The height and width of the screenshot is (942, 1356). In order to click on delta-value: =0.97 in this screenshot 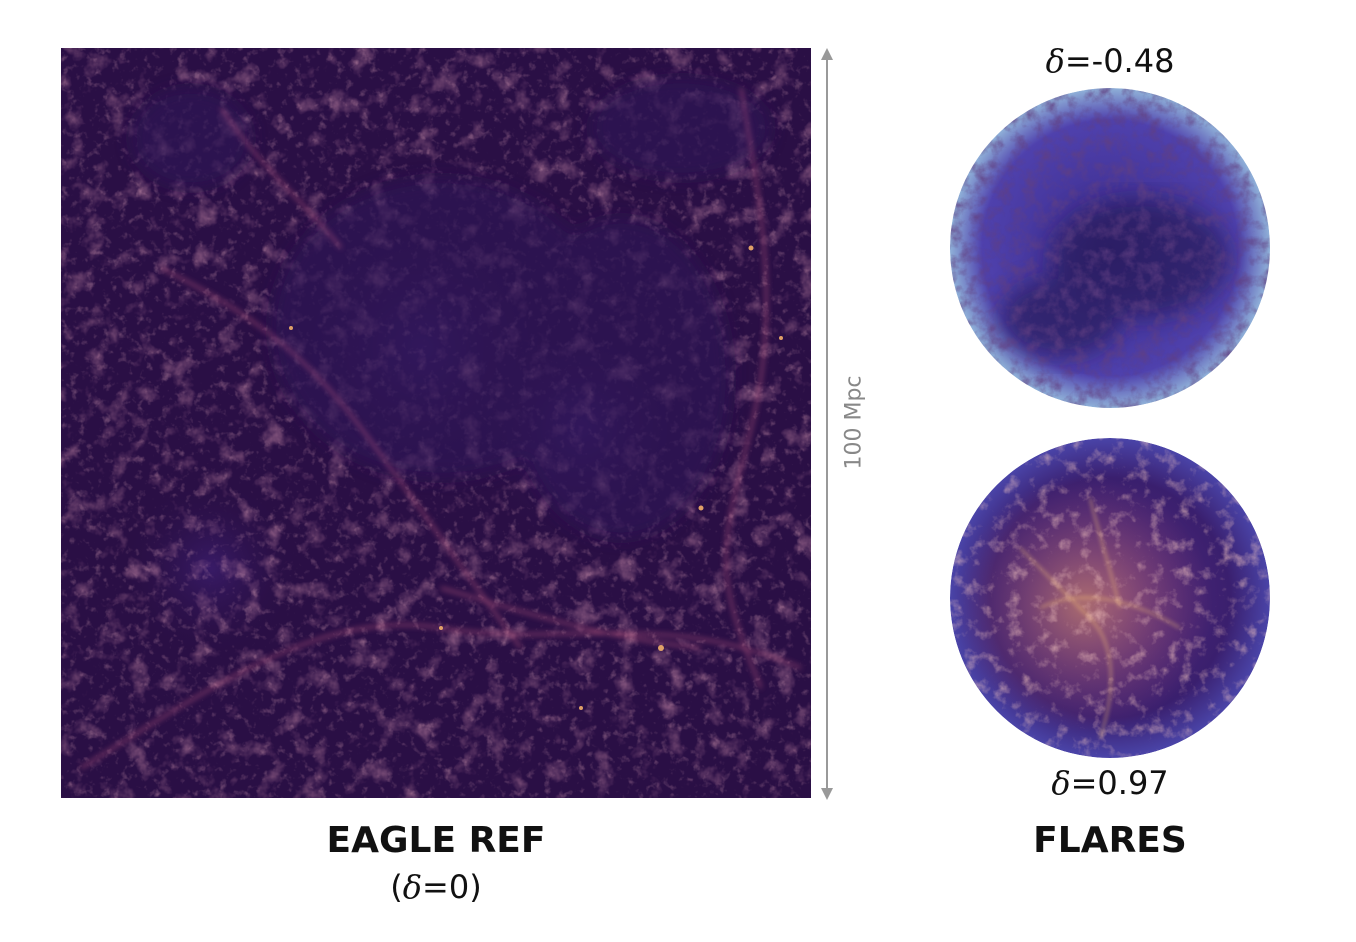, I will do `click(1119, 783)`.